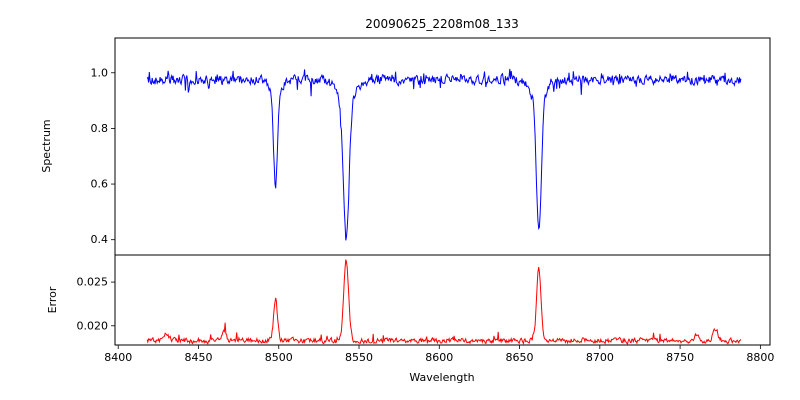  I want to click on x-tick-label: 8500, so click(279, 357).